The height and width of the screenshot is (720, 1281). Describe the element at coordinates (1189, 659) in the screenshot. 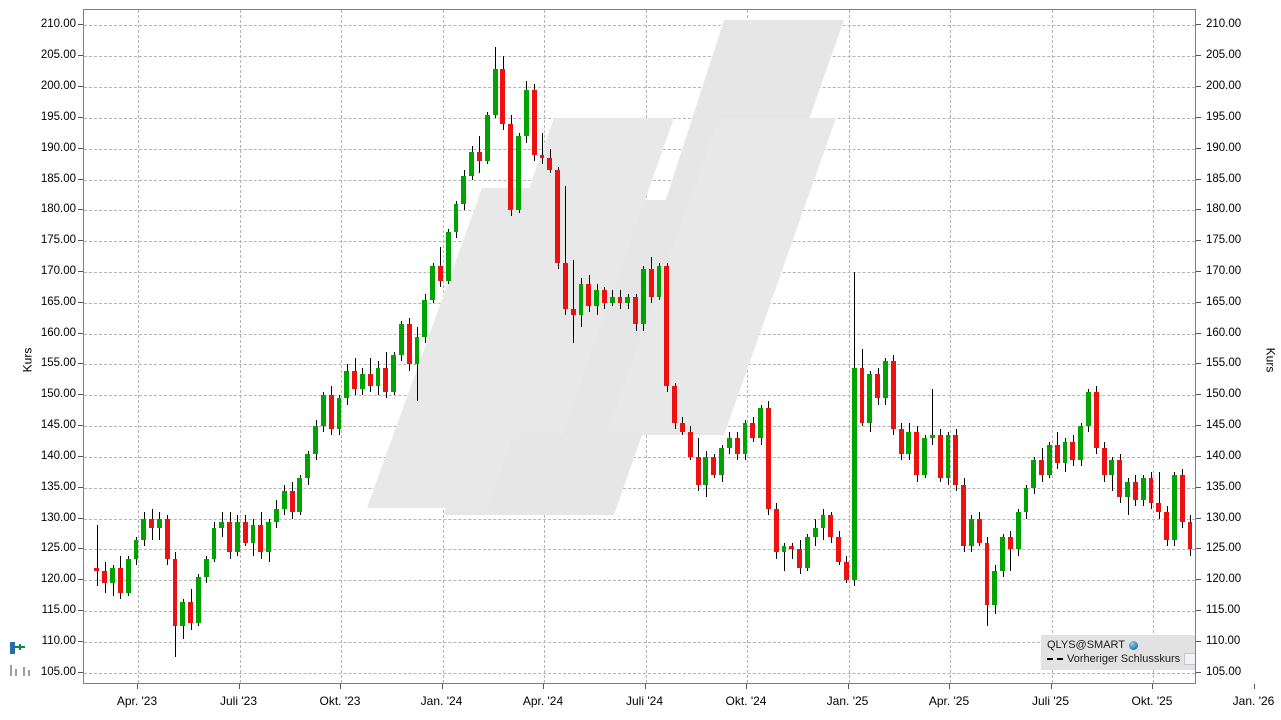

I see `legend-color-swatch` at that location.